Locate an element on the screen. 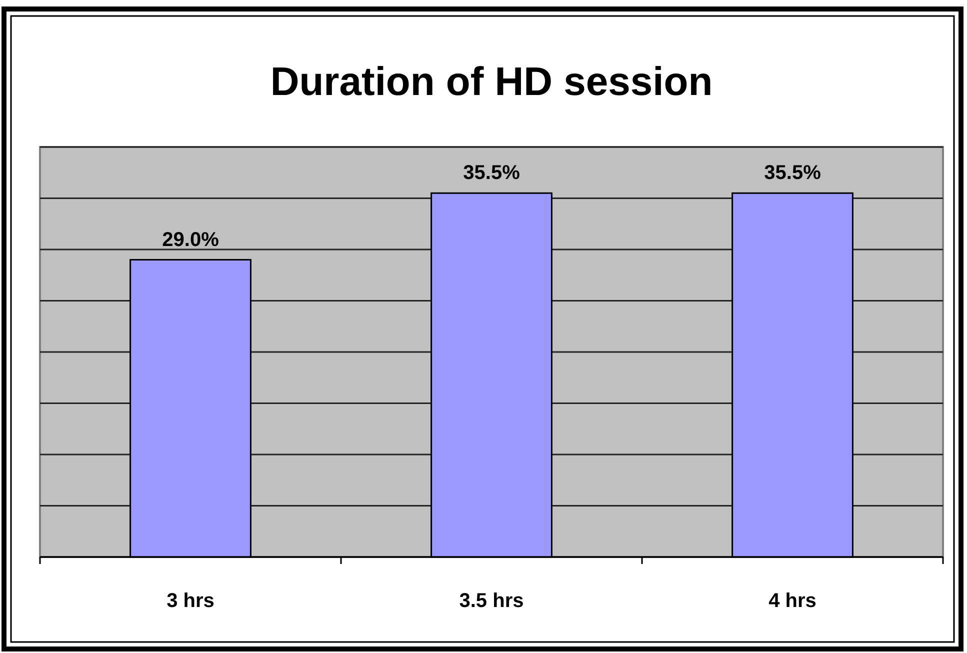 The image size is (967, 653). data-label: 29.0% is located at coordinates (191, 239).